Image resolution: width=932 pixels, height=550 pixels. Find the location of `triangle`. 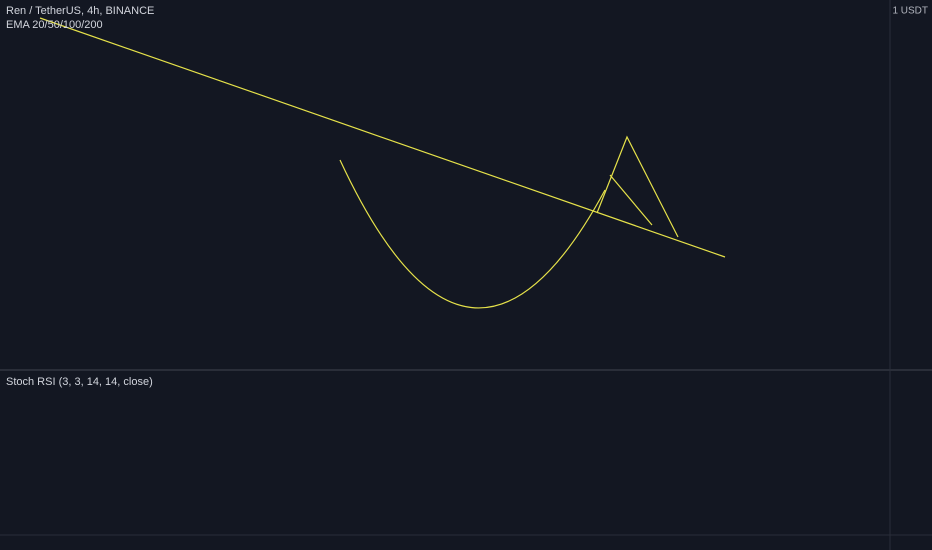

triangle is located at coordinates (637, 186).